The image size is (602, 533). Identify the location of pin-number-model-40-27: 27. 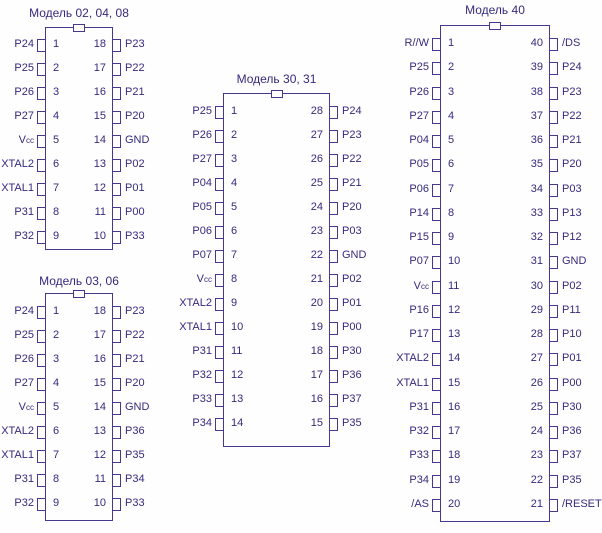
(536, 358).